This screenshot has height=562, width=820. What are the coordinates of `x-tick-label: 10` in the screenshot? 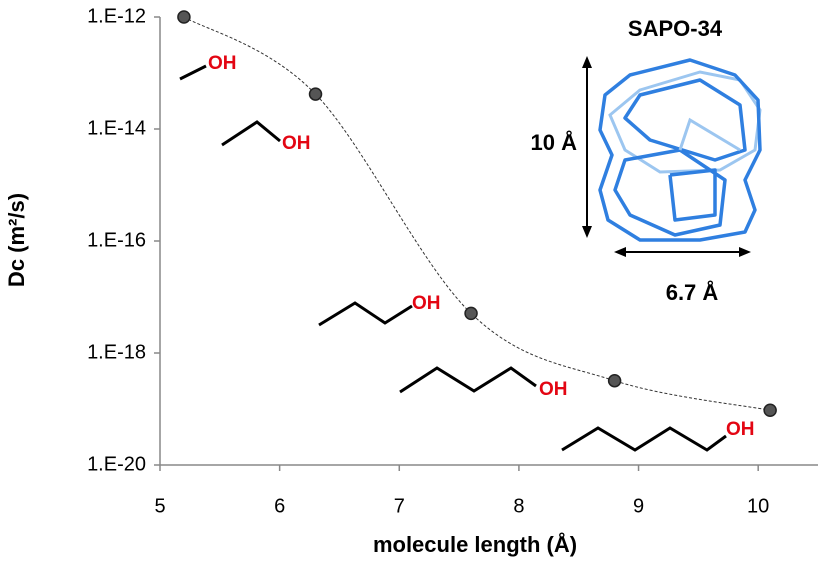 It's located at (758, 506).